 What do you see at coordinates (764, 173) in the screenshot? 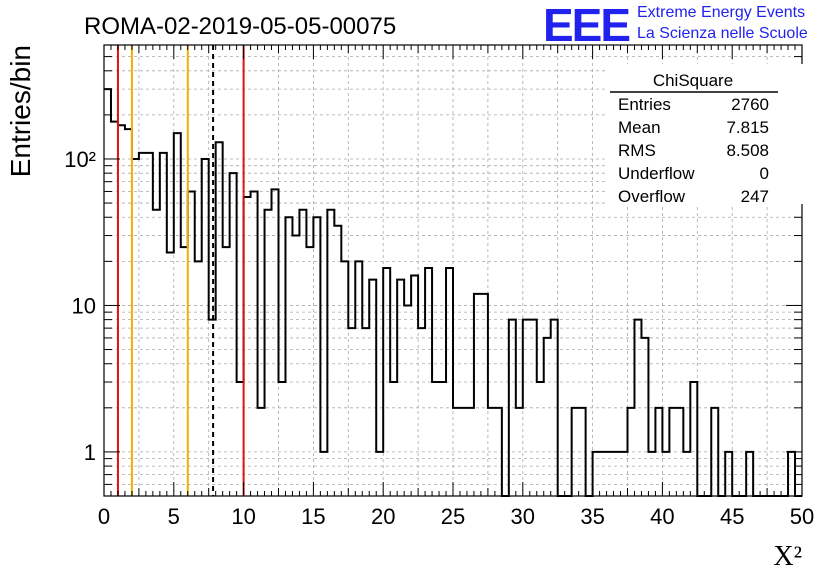
I see `stats-row-value: 0` at bounding box center [764, 173].